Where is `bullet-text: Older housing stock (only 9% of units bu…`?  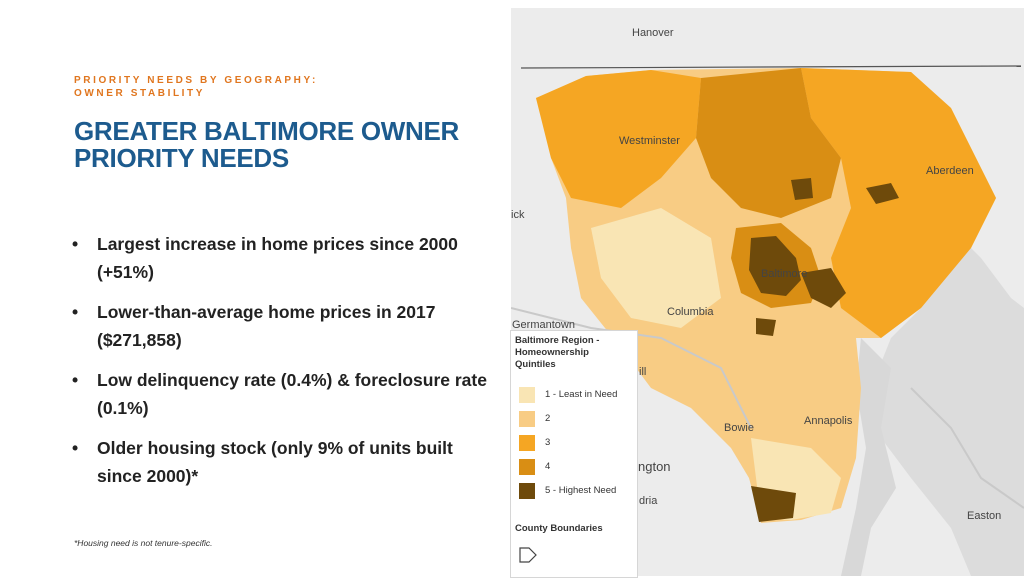
bullet-text: Older housing stock (only 9% of units bu… is located at coordinates (275, 462).